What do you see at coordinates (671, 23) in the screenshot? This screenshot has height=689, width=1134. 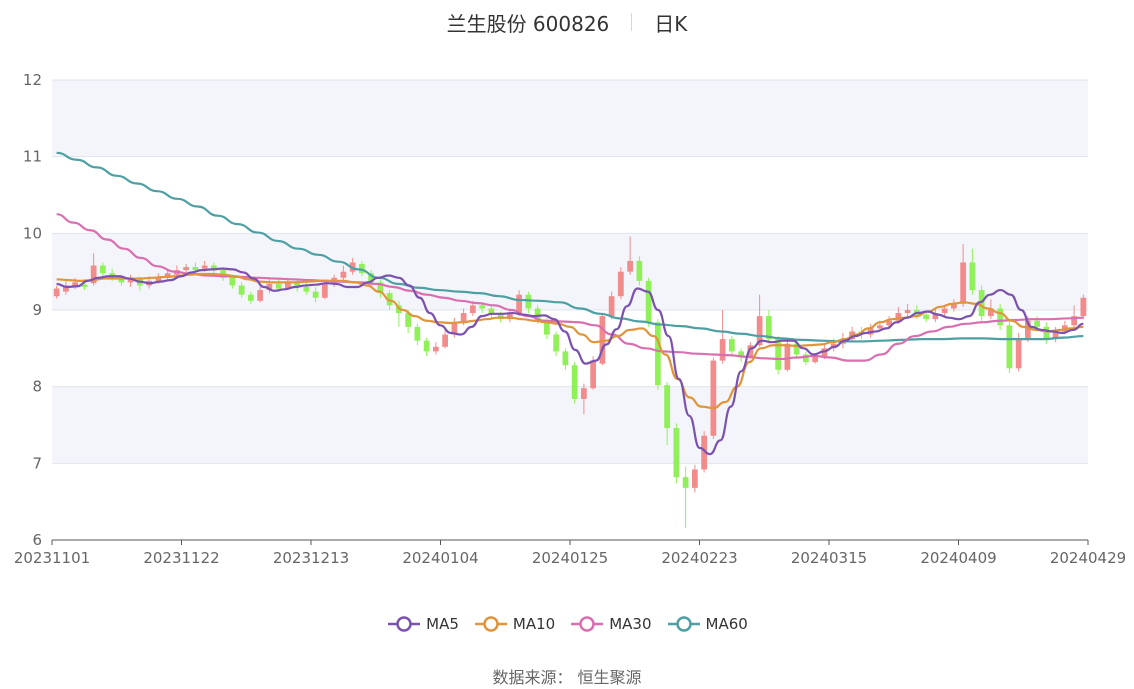 I see `period-label: 日K` at bounding box center [671, 23].